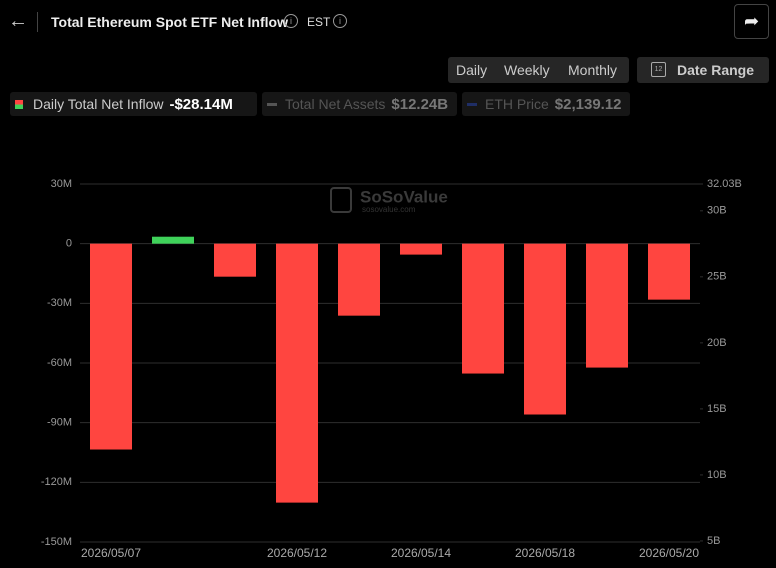 The width and height of the screenshot is (776, 568). I want to click on period-button: Monthly, so click(593, 70).